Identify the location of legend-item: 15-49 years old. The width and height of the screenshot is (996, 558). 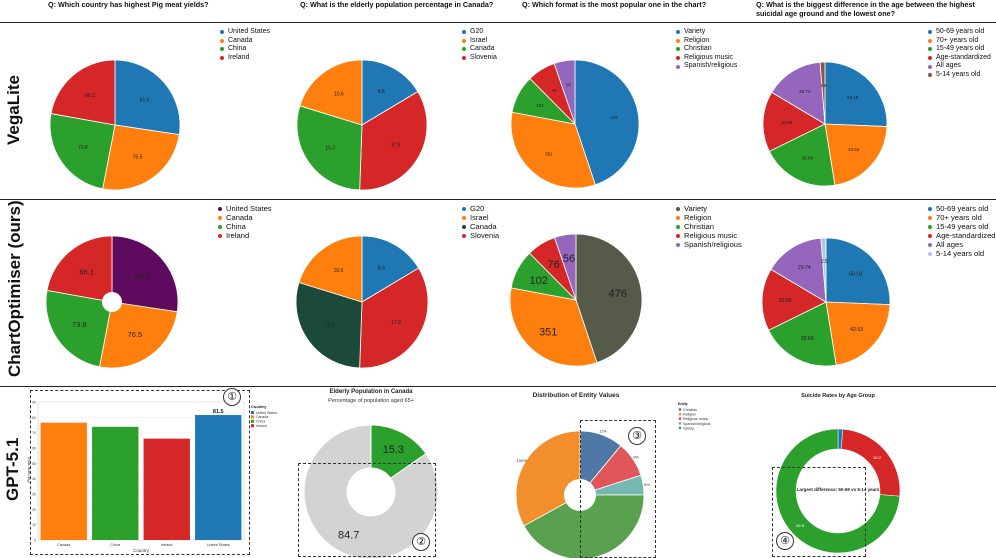
(959, 49).